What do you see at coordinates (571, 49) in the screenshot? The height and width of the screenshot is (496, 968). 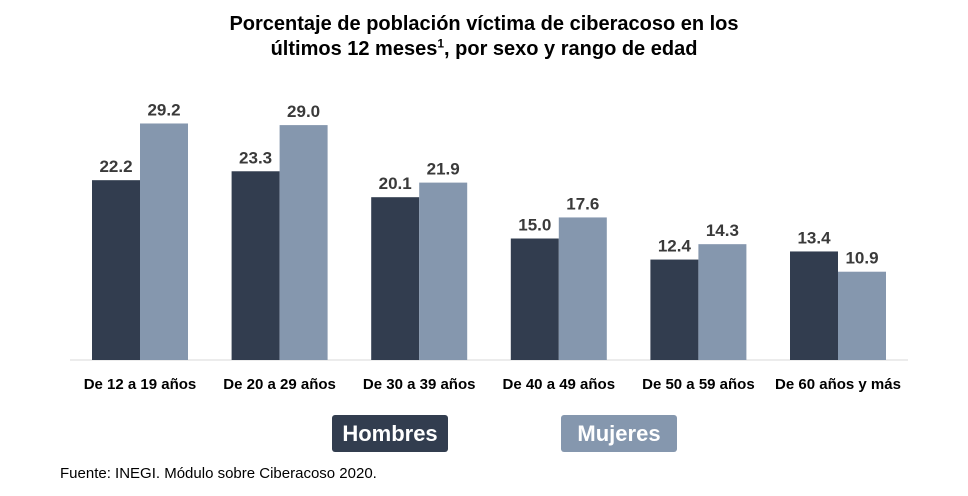 I see `title-line-2-end: , por sexo y rango de edad` at bounding box center [571, 49].